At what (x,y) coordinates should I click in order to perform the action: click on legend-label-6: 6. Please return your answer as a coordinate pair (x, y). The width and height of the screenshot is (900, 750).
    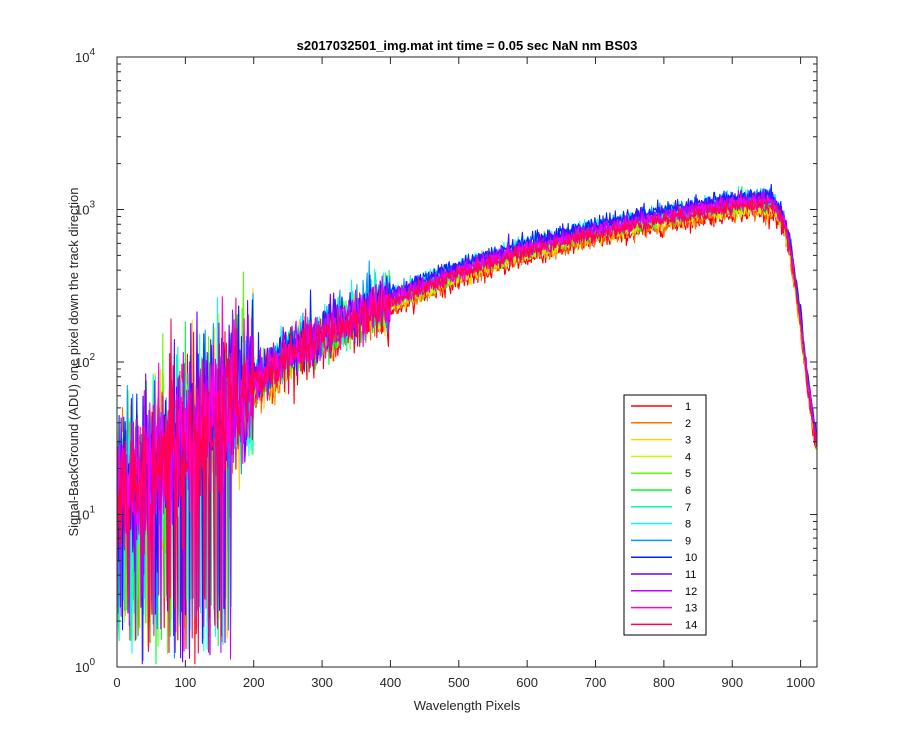
    Looking at the image, I should click on (688, 491).